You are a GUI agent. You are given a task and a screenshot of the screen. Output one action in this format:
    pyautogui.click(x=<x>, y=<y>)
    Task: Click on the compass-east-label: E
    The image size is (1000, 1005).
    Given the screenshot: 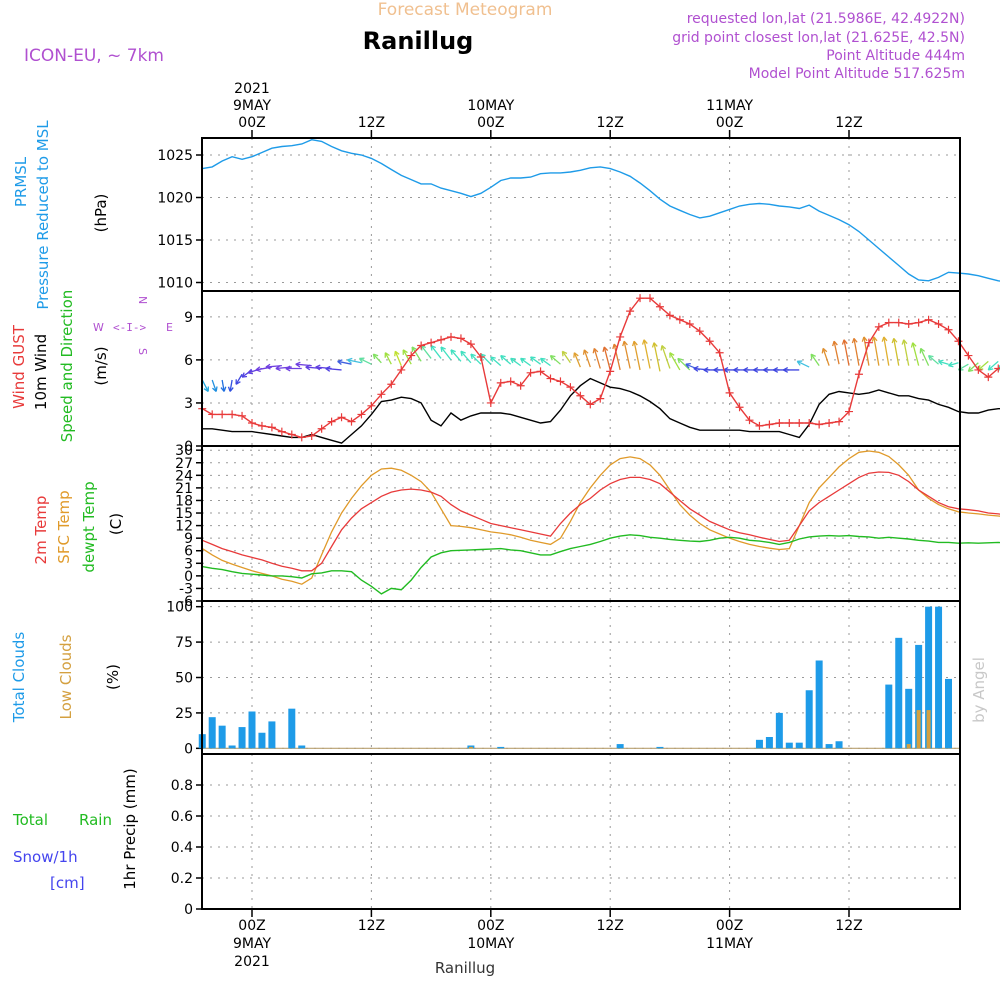 What is the action you would take?
    pyautogui.click(x=169, y=327)
    